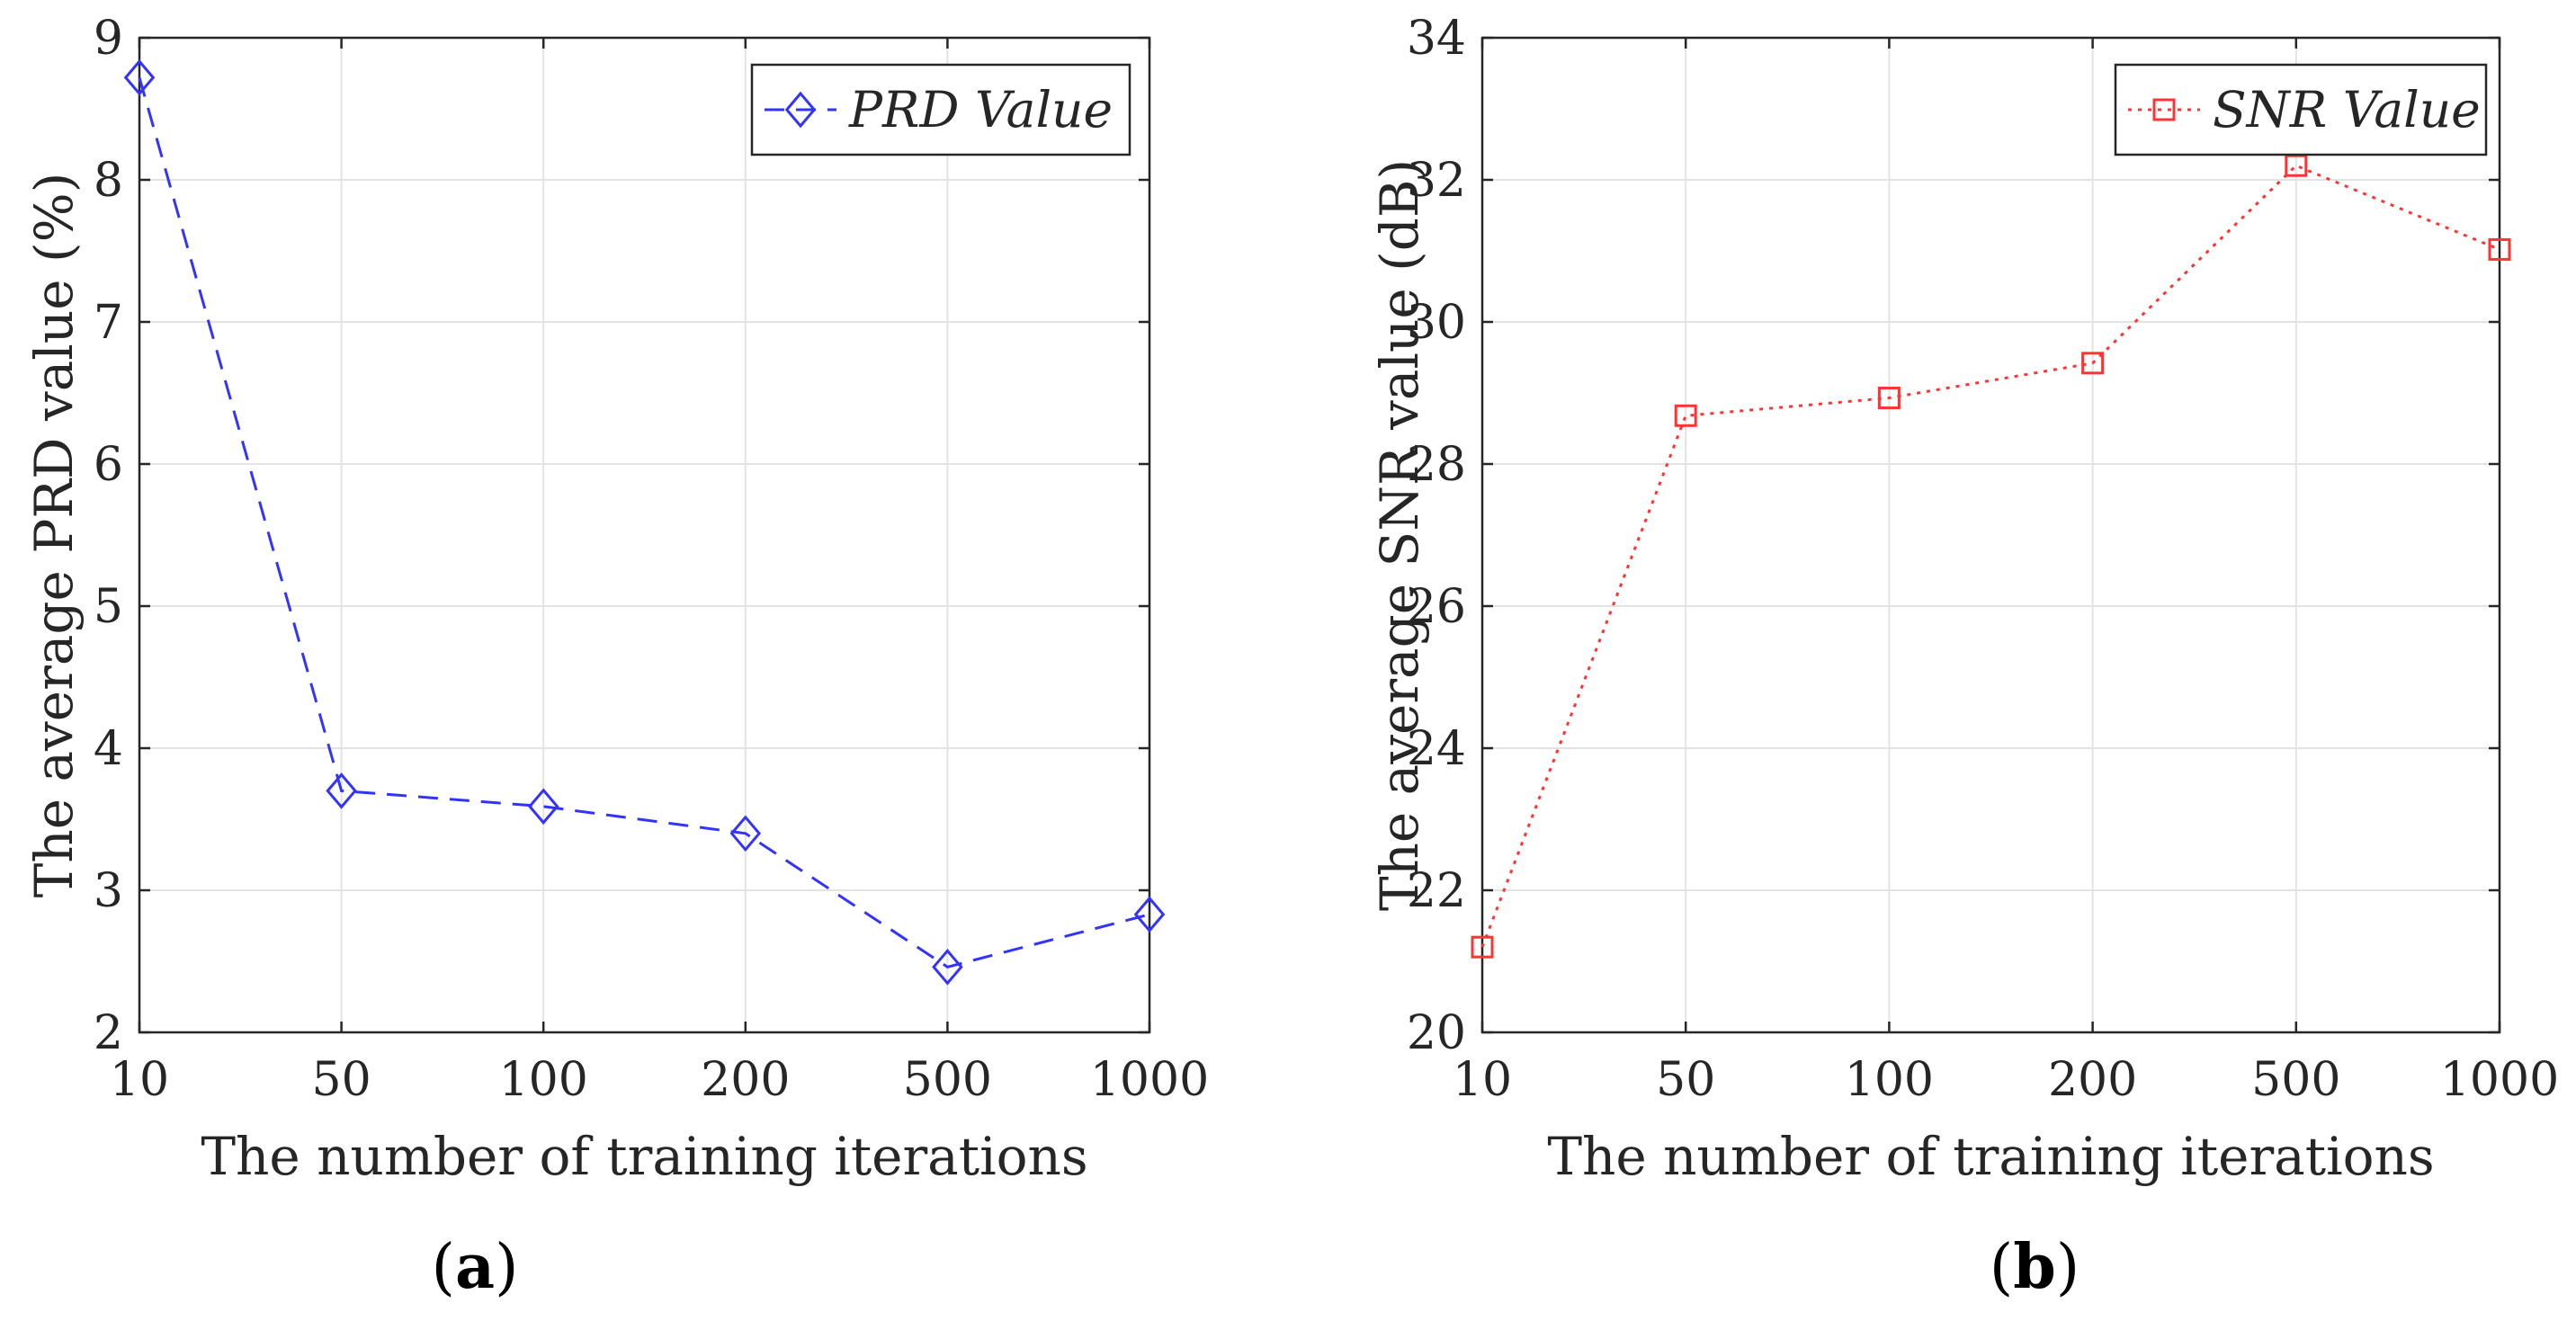 The width and height of the screenshot is (2576, 1330). Describe the element at coordinates (1436, 323) in the screenshot. I see `y-tick-label: 30` at that location.